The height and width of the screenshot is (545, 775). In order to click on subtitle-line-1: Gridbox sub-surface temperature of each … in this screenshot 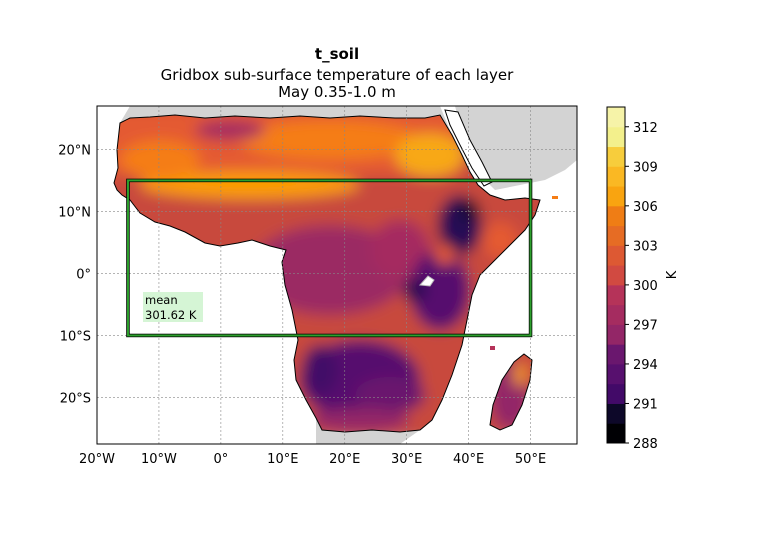, I will do `click(337, 75)`.